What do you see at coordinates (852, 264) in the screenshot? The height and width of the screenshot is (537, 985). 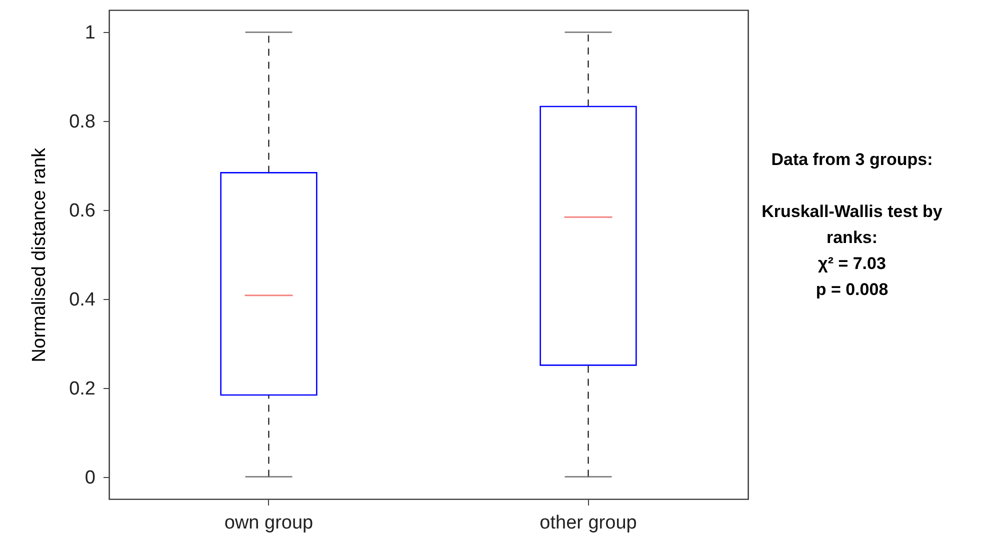 I see `text: χ² = 7.03` at bounding box center [852, 264].